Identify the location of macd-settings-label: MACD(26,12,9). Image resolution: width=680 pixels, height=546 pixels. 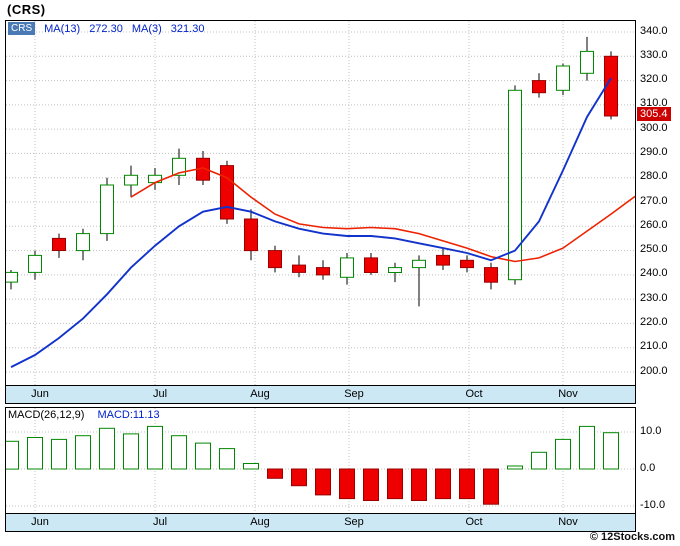
(46, 415).